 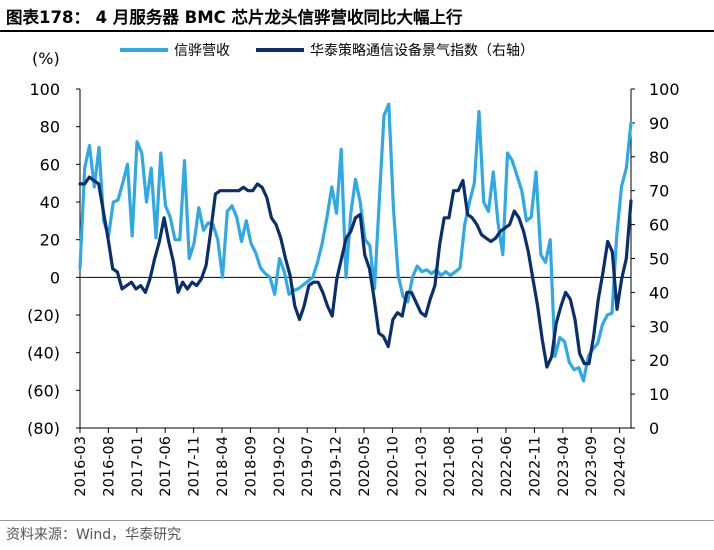 I want to click on right-tick-label: 0, so click(x=654, y=428).